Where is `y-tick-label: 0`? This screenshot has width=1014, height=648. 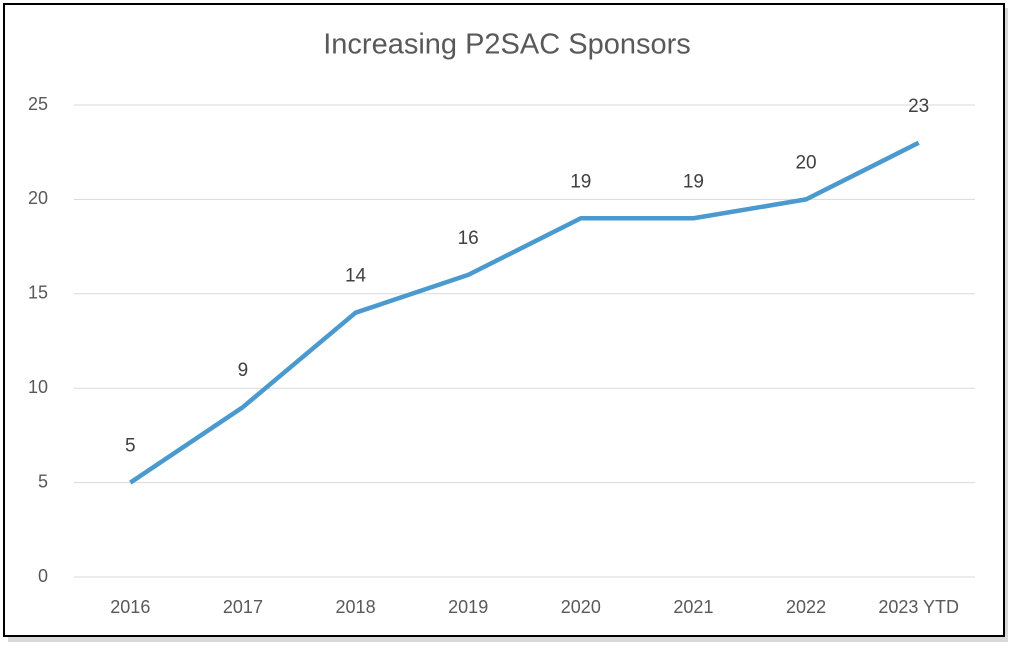 y-tick-label: 0 is located at coordinates (43, 576).